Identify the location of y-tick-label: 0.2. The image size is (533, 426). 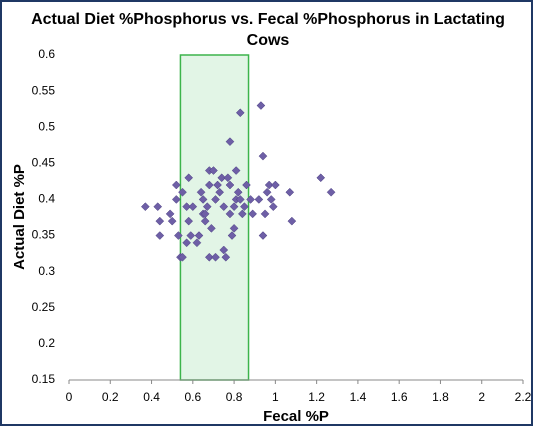
(46, 343).